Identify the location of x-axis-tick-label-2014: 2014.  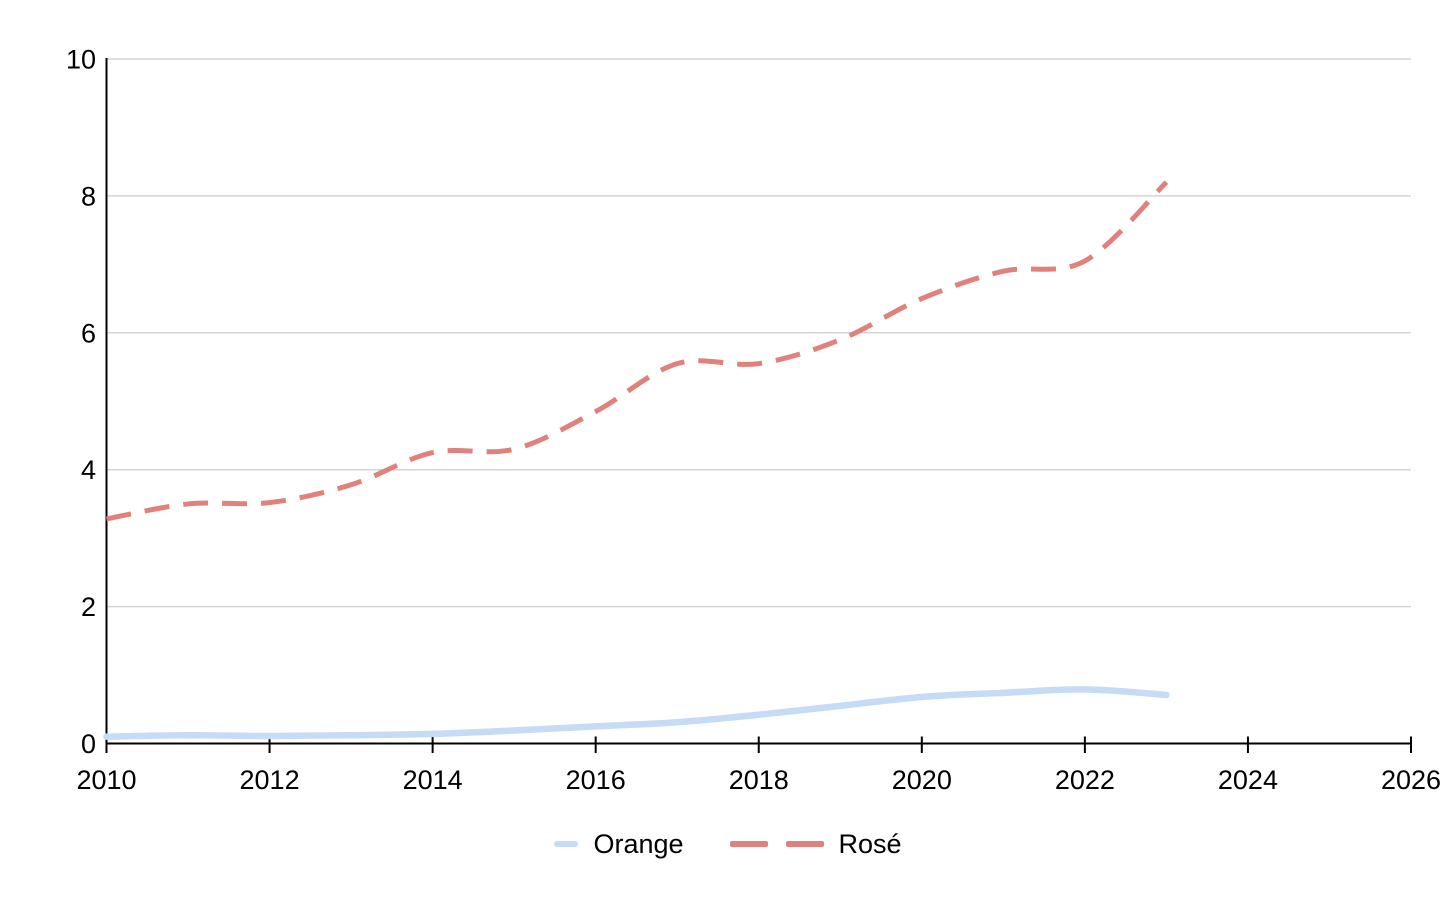
(433, 780).